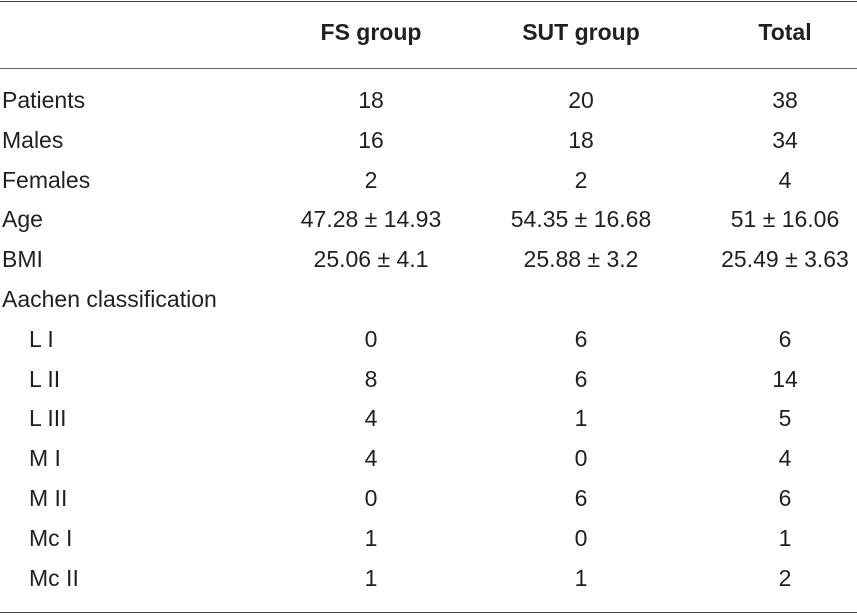 The image size is (857, 615). Describe the element at coordinates (48, 418) in the screenshot. I see `row-label: L III` at that location.